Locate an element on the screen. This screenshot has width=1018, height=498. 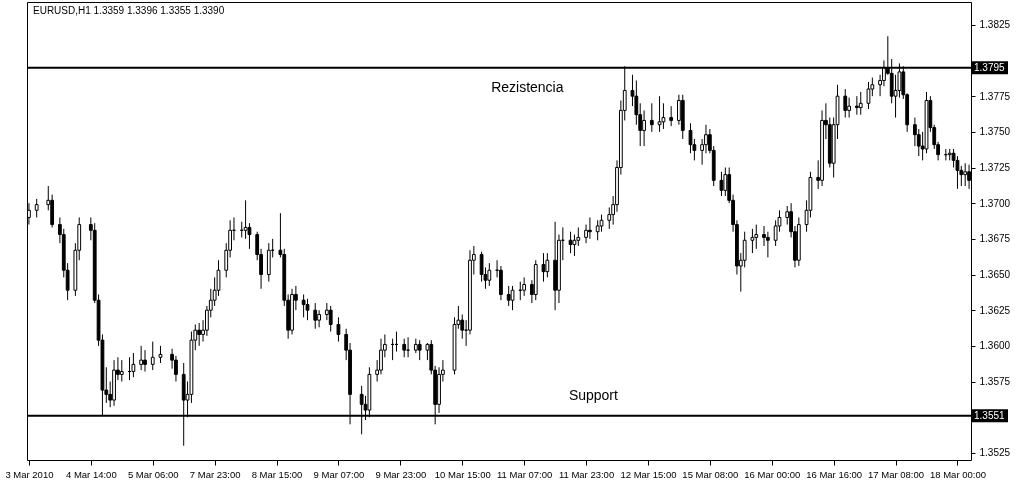
x-tick-label: 3 Mar 2010 is located at coordinates (29, 474).